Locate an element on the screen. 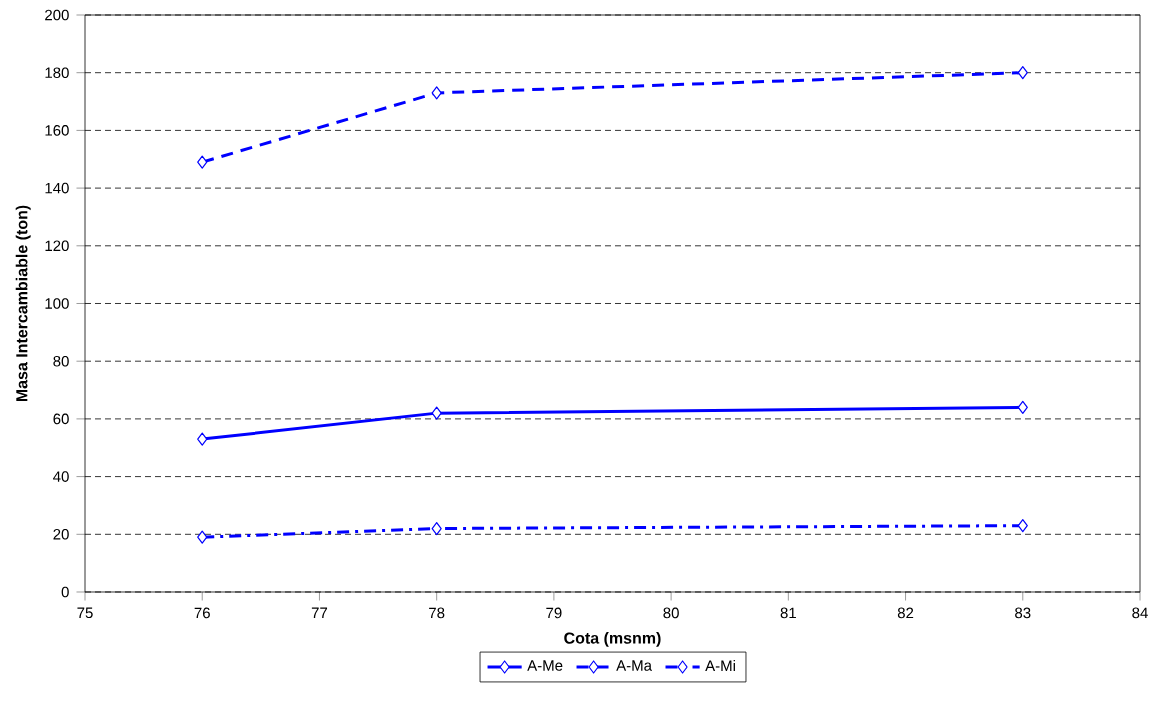  legend-label: A-Ma is located at coordinates (634, 665).